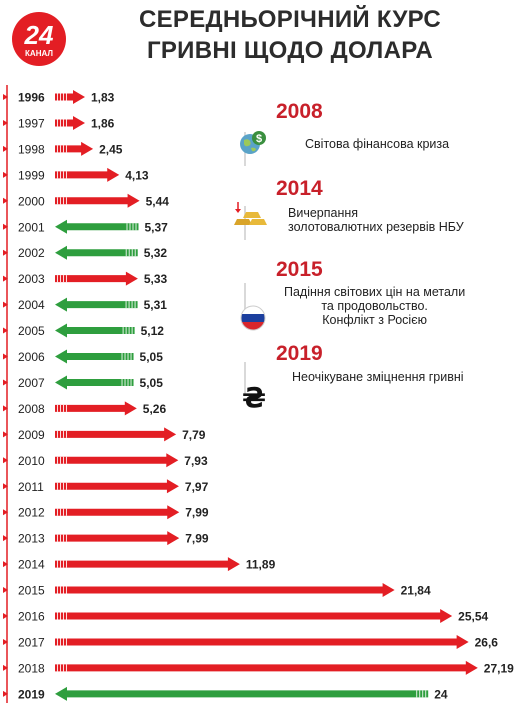 The width and height of the screenshot is (515, 703). Describe the element at coordinates (262, 641) in the screenshot. I see `bar-arrow-2017` at that location.